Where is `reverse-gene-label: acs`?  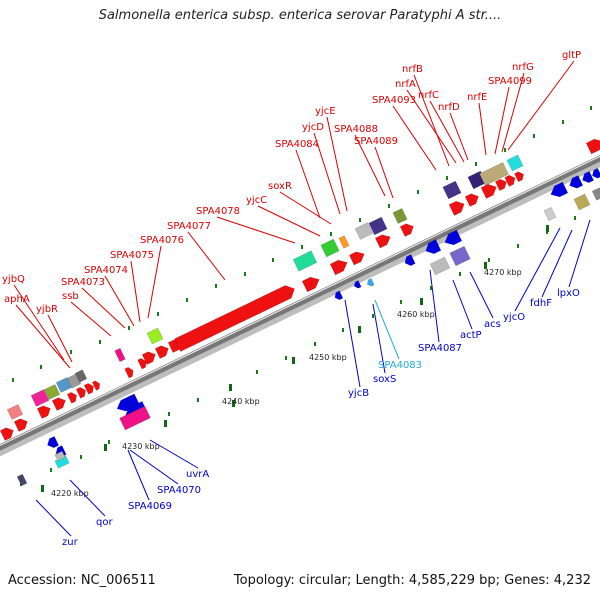
reverse-gene-label: acs is located at coordinates (492, 324).